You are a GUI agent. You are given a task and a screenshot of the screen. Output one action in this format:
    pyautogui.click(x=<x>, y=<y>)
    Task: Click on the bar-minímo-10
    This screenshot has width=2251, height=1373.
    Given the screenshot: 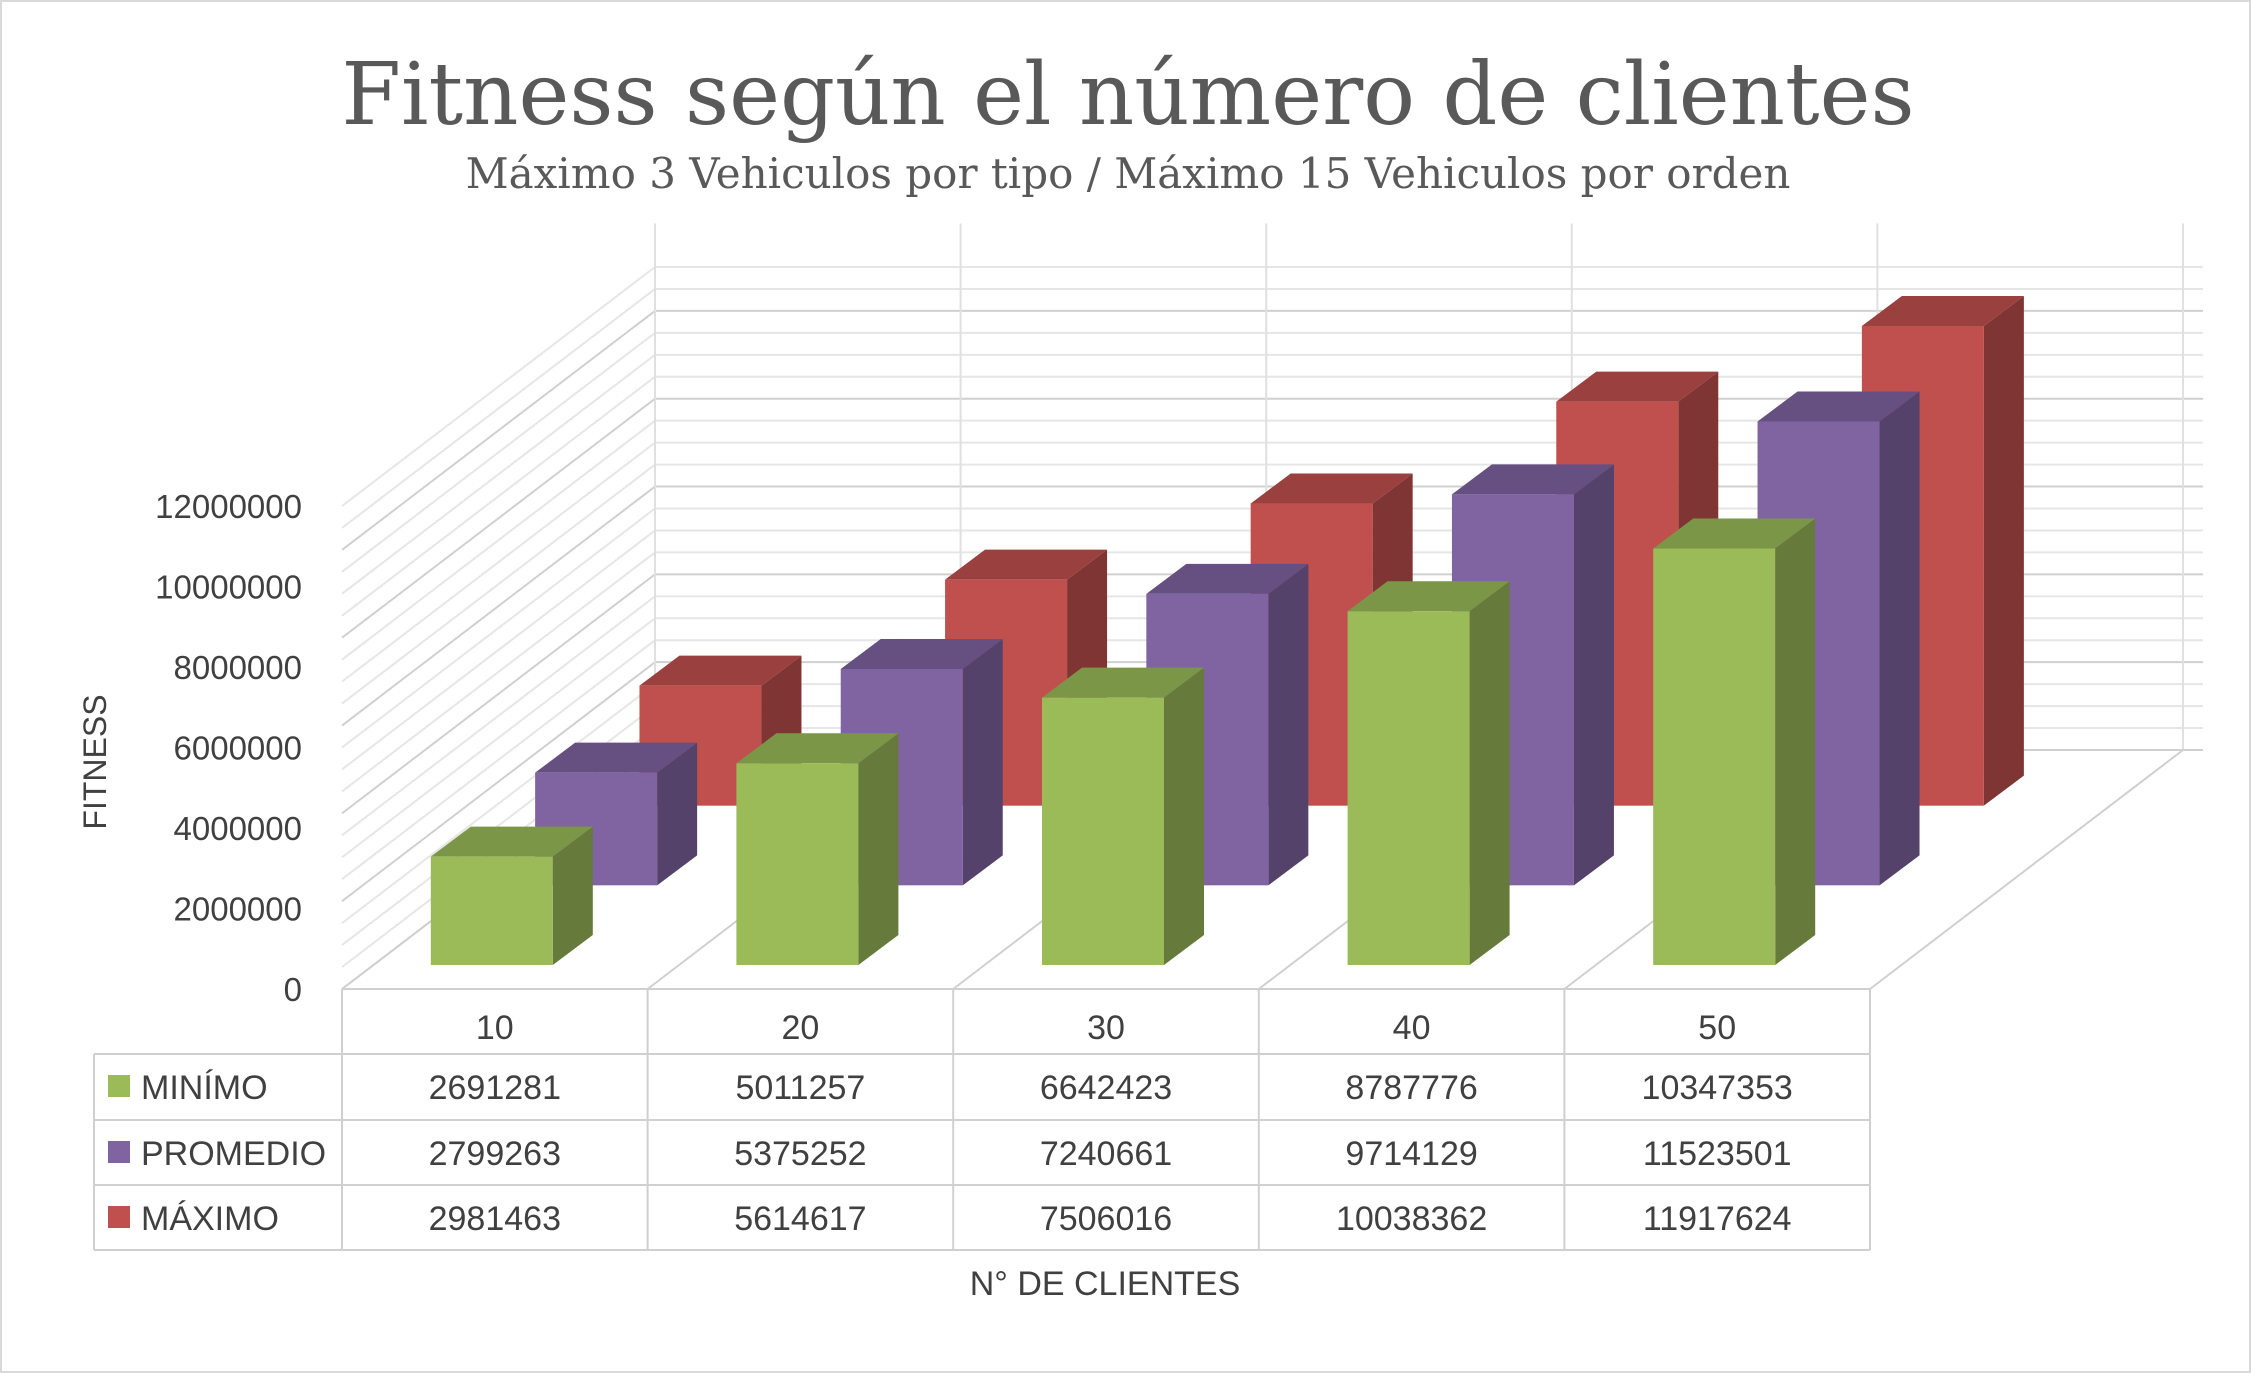 What is the action you would take?
    pyautogui.click(x=511, y=895)
    